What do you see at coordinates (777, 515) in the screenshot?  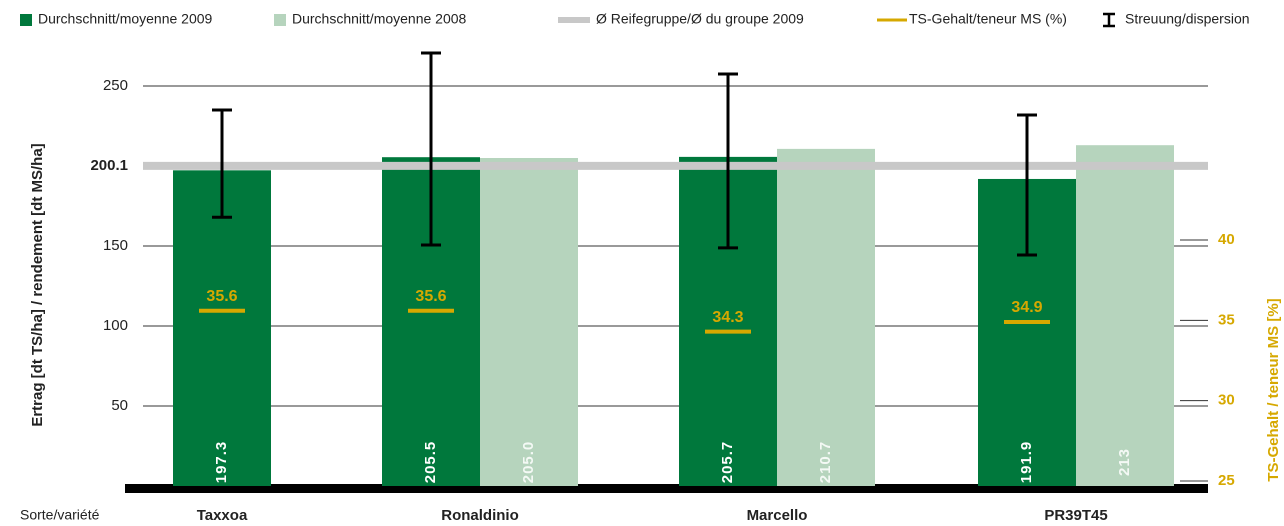 I see `x-tick-label: Marcello` at bounding box center [777, 515].